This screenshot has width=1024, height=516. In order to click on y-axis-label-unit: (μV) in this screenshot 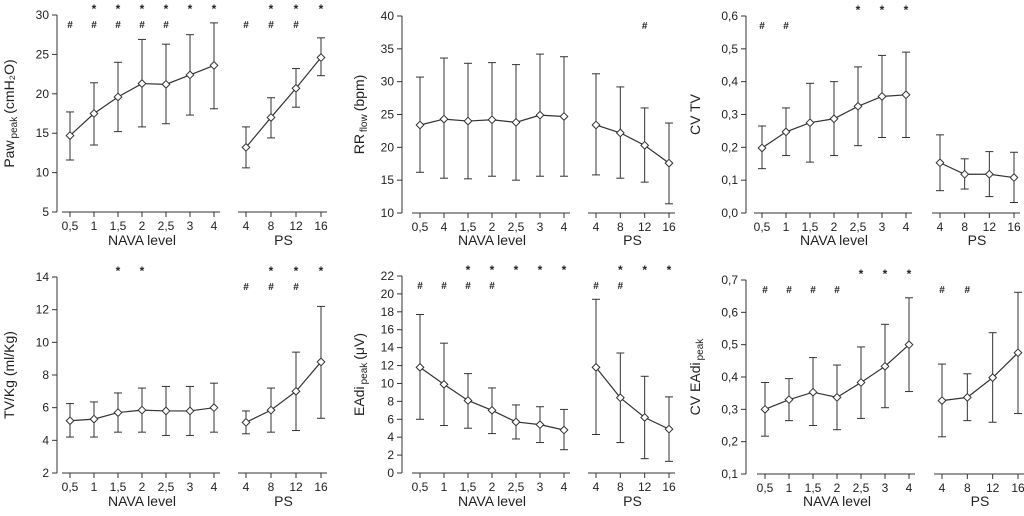, I will do `click(359, 346)`.